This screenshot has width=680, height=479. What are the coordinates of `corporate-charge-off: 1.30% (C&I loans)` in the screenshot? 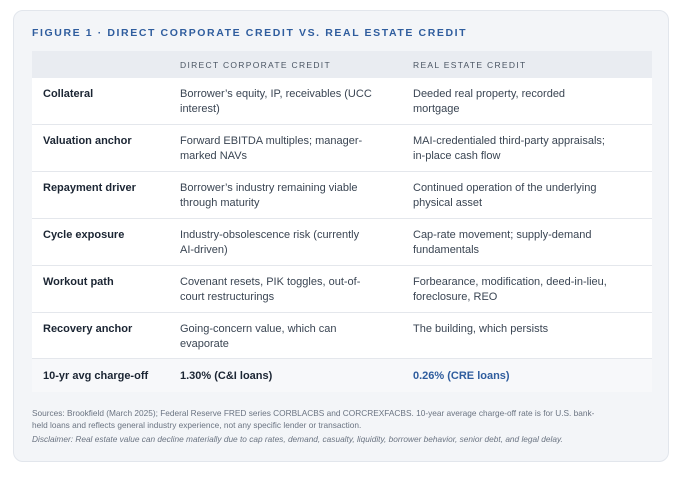 It's located at (226, 376).